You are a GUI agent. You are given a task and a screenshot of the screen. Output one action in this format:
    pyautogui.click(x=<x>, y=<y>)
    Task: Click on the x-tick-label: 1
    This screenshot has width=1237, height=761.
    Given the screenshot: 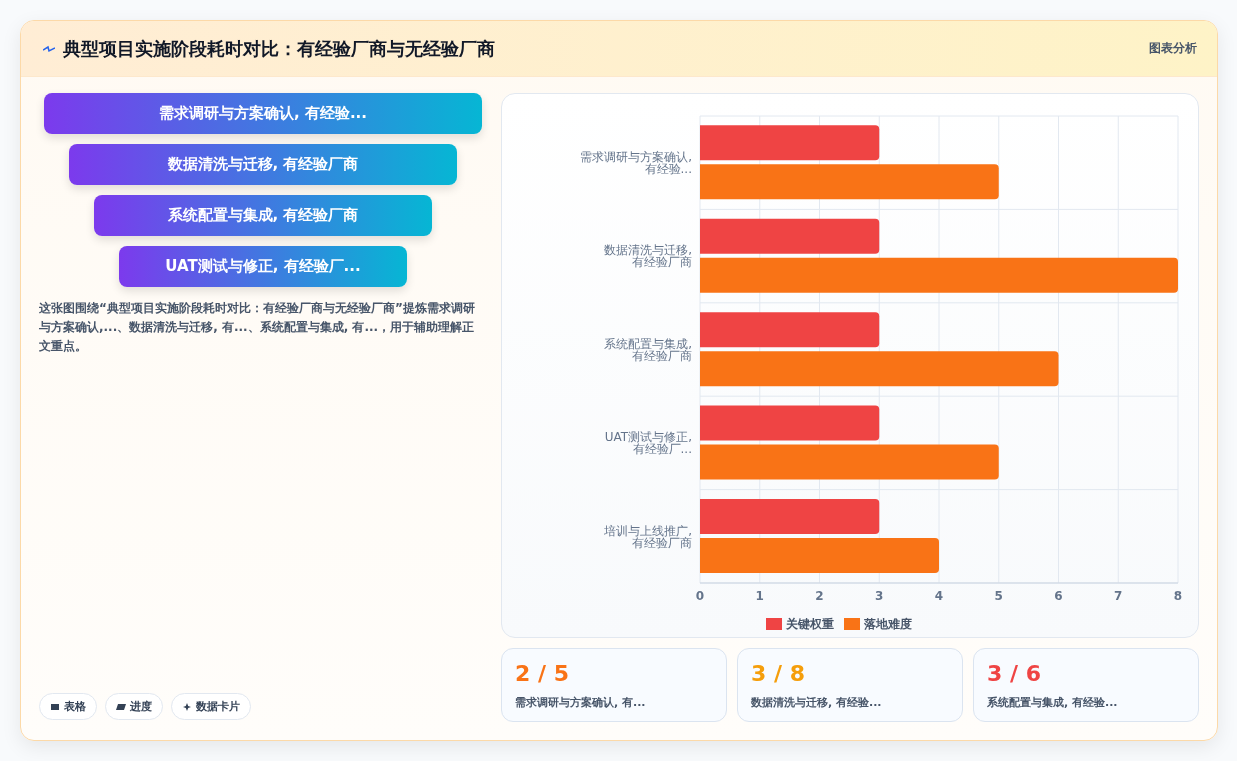 What is the action you would take?
    pyautogui.click(x=759, y=595)
    